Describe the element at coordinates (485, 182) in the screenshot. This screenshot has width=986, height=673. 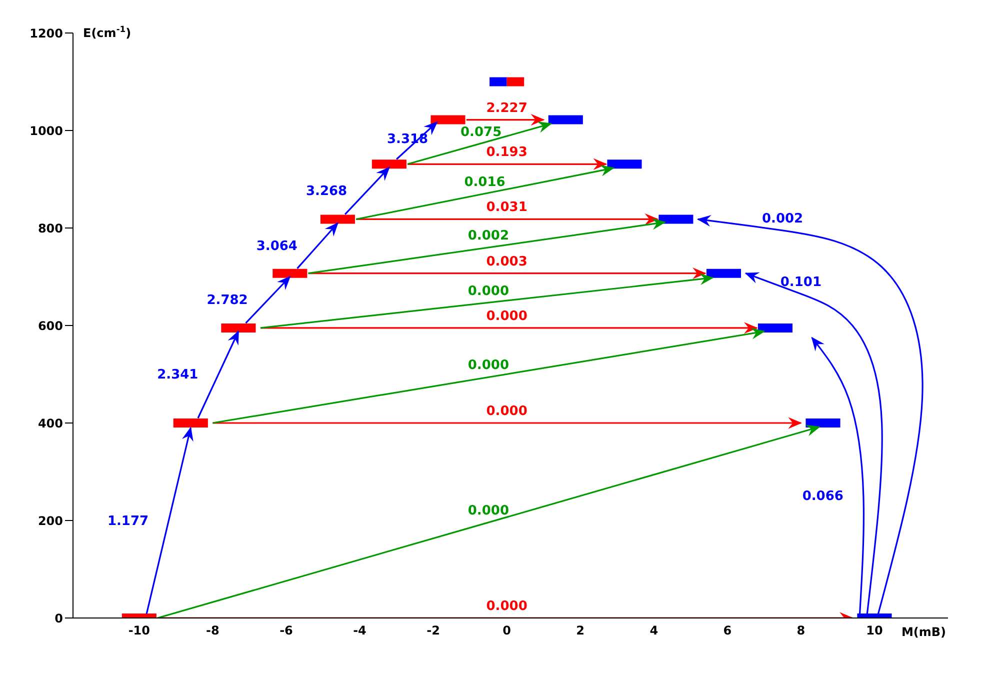
I see `annotation: 0.016` at that location.